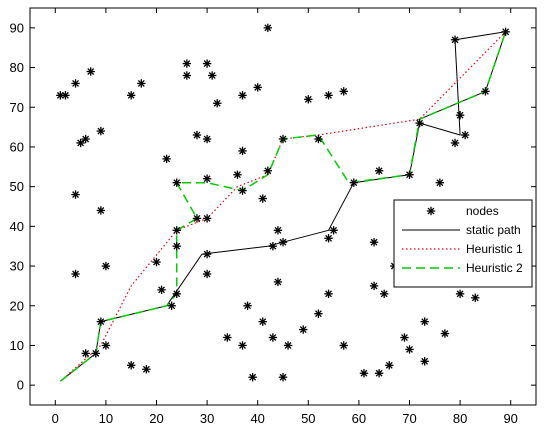 The width and height of the screenshot is (550, 439). Describe the element at coordinates (462, 249) in the screenshot. I see `legend-item-heuristic-1: Heuristic 1` at that location.